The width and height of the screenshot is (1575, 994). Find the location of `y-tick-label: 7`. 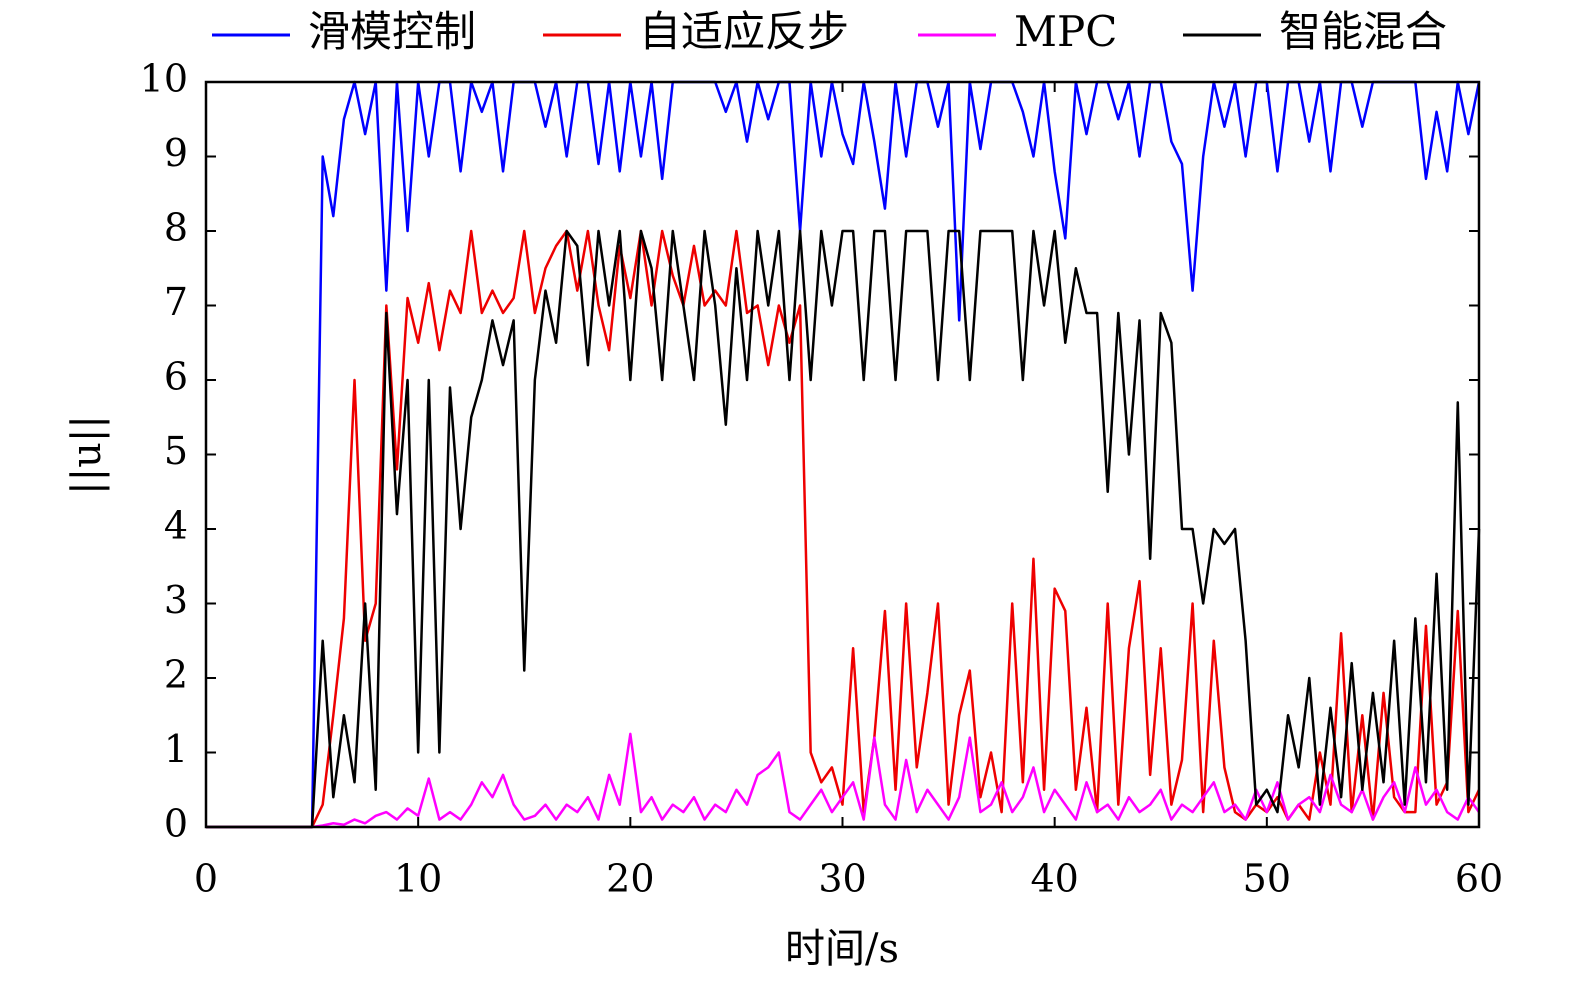

y-tick-label: 7 is located at coordinates (176, 302).